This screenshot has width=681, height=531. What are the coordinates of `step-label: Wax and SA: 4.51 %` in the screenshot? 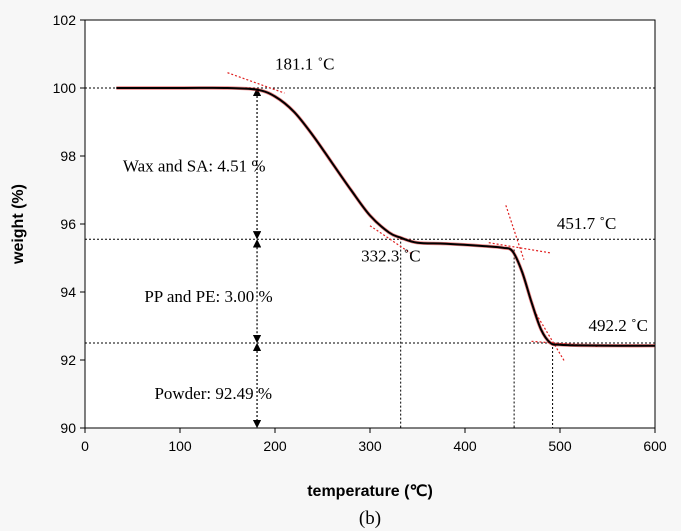 It's located at (194, 165).